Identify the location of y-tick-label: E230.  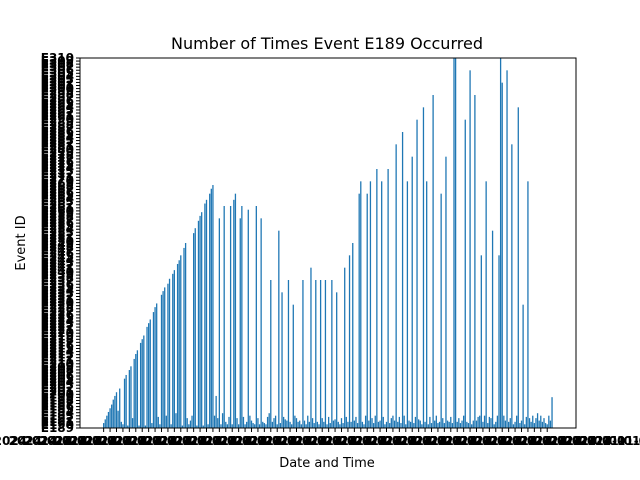
(57, 303).